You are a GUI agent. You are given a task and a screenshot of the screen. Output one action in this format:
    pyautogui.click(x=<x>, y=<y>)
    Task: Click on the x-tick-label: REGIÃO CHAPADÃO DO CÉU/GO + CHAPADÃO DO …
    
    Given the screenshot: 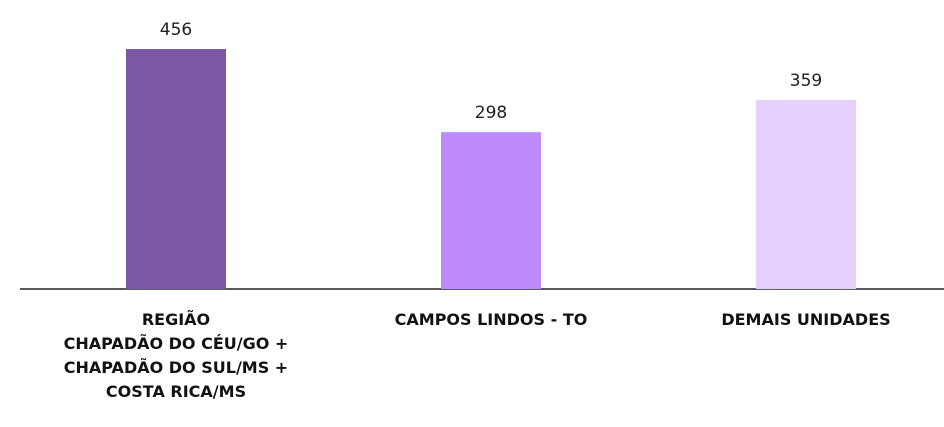 What is the action you would take?
    pyautogui.click(x=176, y=355)
    